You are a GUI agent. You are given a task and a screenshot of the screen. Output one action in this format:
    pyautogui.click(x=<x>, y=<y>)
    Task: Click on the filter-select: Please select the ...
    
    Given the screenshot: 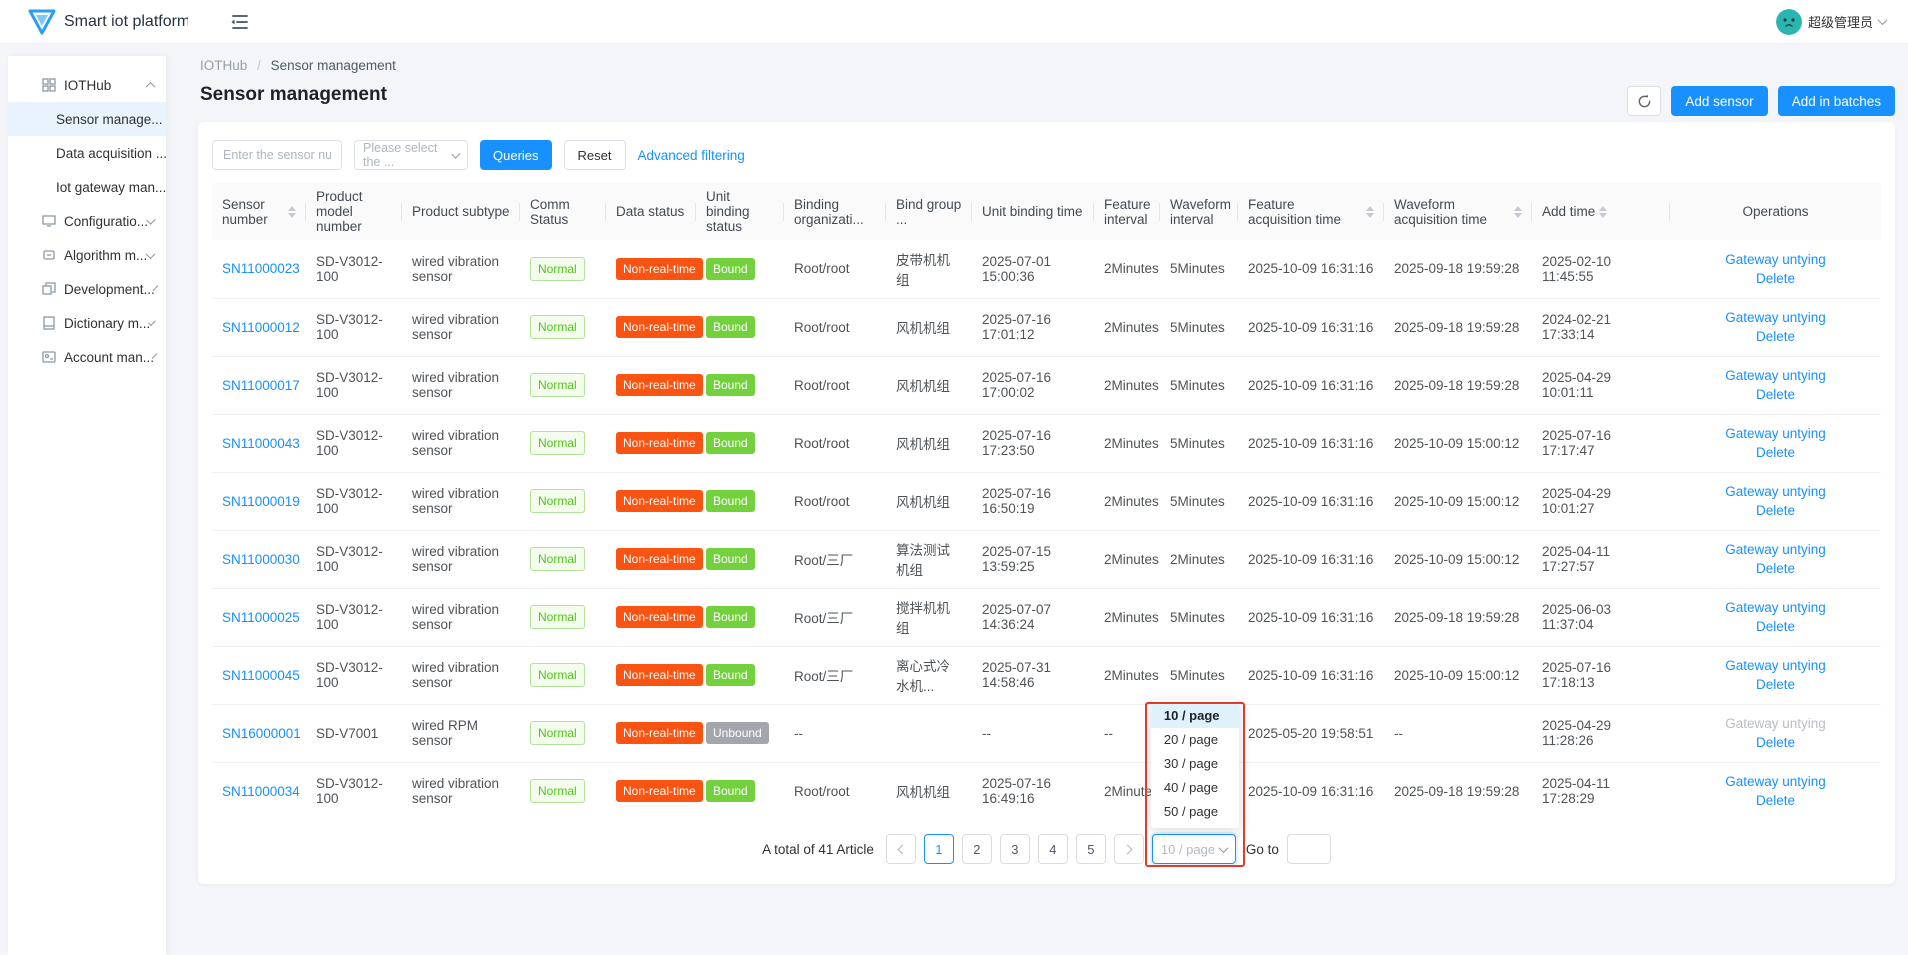 What is the action you would take?
    pyautogui.click(x=411, y=155)
    